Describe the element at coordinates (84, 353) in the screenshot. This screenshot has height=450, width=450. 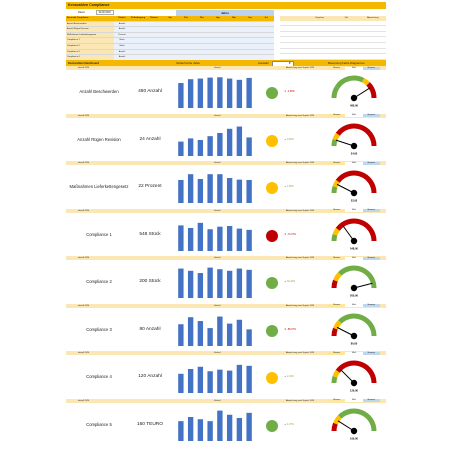
I see `kpi-current-label: aktuell 2024` at that location.